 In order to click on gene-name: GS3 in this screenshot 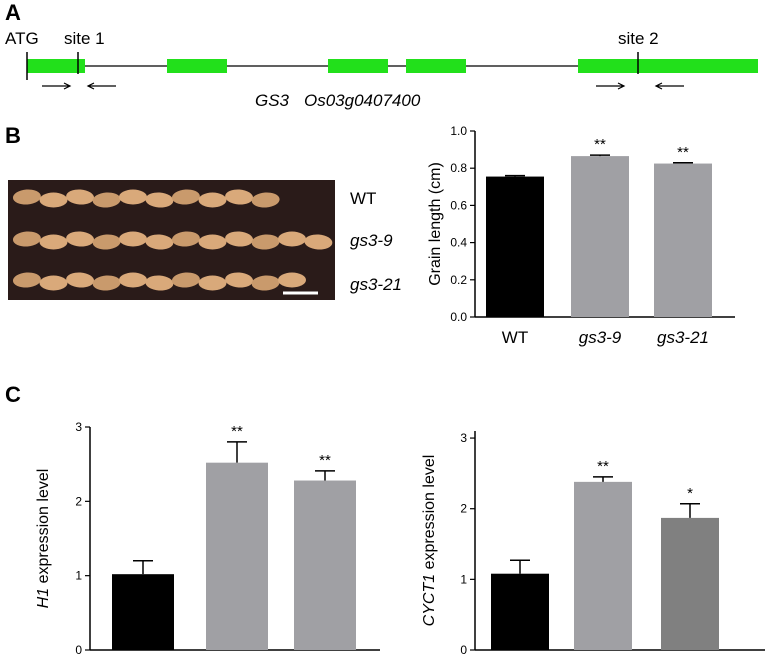, I will do `click(272, 100)`.